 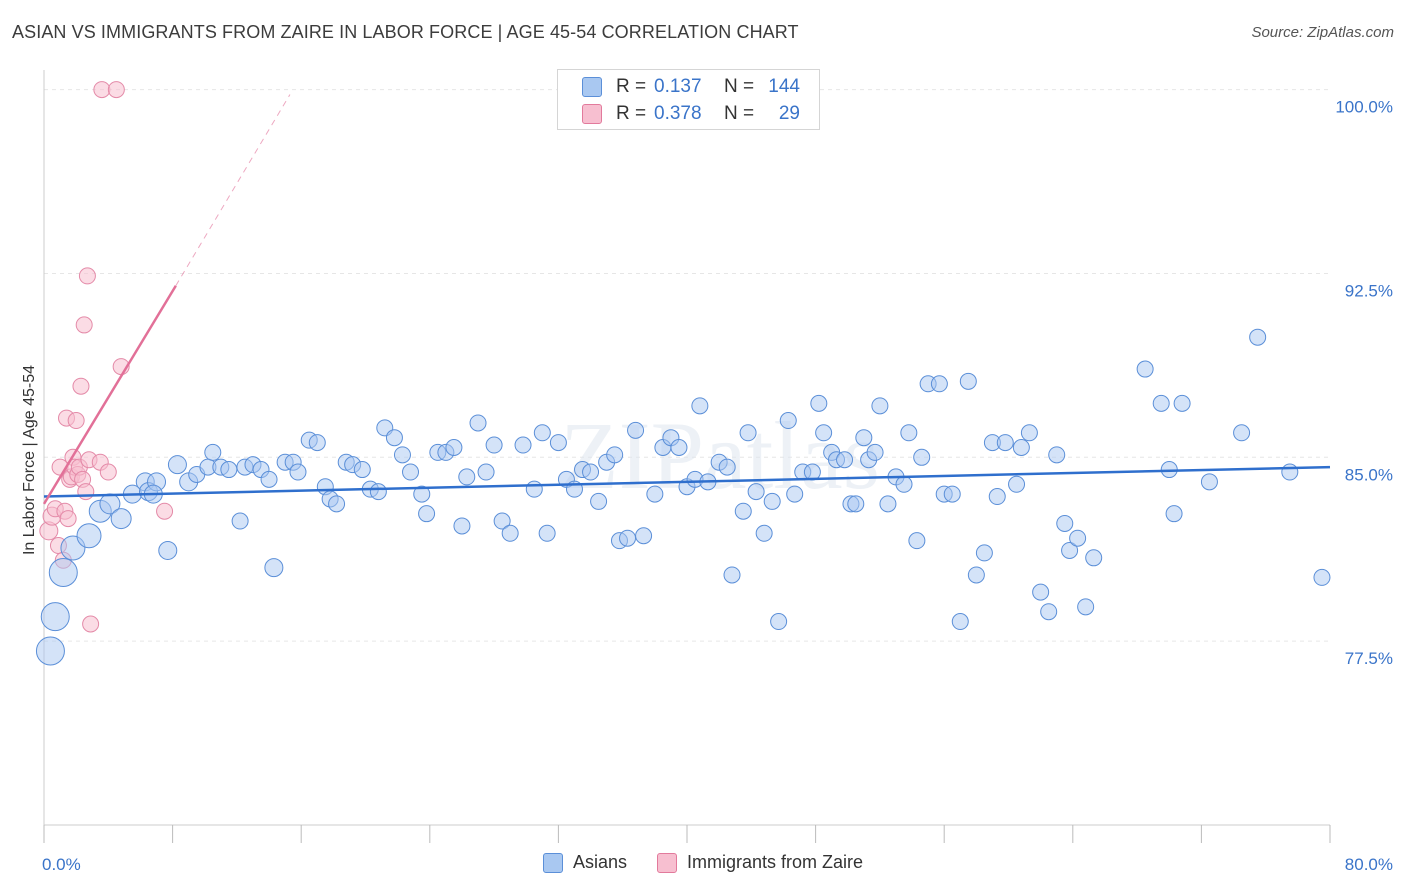 I want to click on zaire-points, so click(x=106, y=357).